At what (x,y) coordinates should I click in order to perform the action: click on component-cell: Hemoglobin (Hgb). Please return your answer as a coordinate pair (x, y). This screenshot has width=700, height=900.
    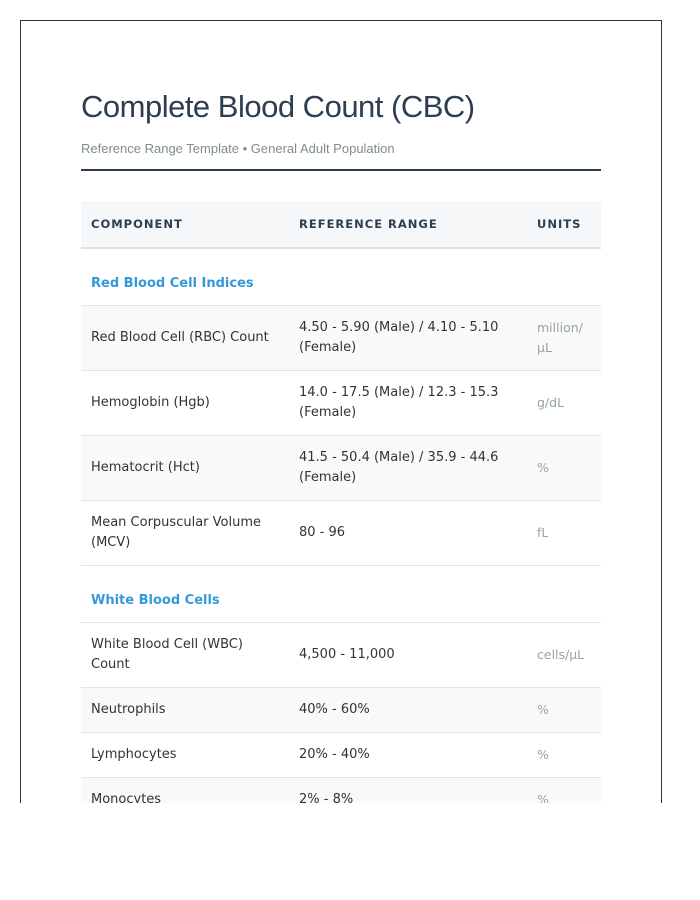
    Looking at the image, I should click on (185, 403).